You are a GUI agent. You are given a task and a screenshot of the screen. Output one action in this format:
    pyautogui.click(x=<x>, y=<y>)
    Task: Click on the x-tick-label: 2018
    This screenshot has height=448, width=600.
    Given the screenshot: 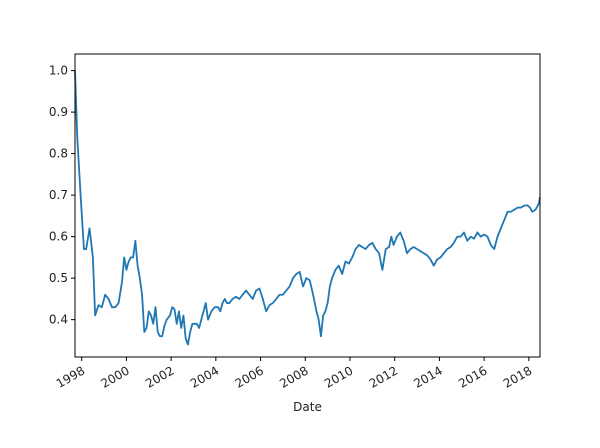 What is the action you would take?
    pyautogui.click(x=517, y=376)
    